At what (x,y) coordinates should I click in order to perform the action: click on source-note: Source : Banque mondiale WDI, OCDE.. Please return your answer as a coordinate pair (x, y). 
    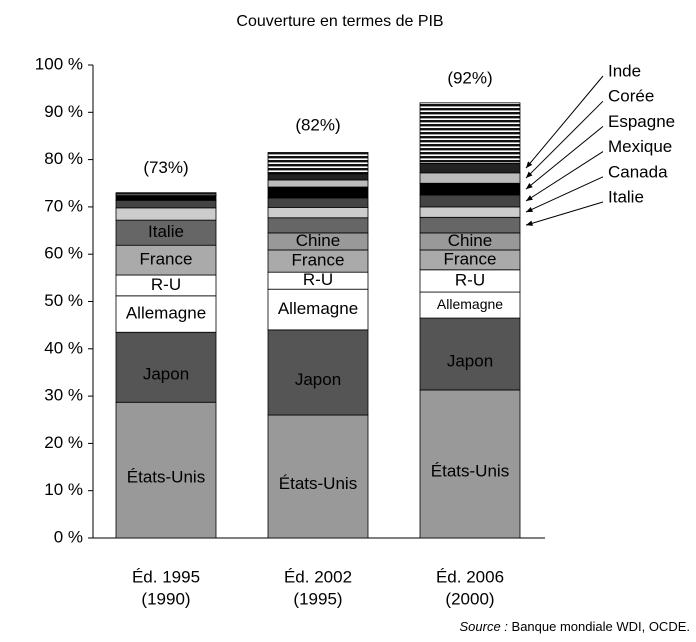
    Looking at the image, I should click on (574, 626).